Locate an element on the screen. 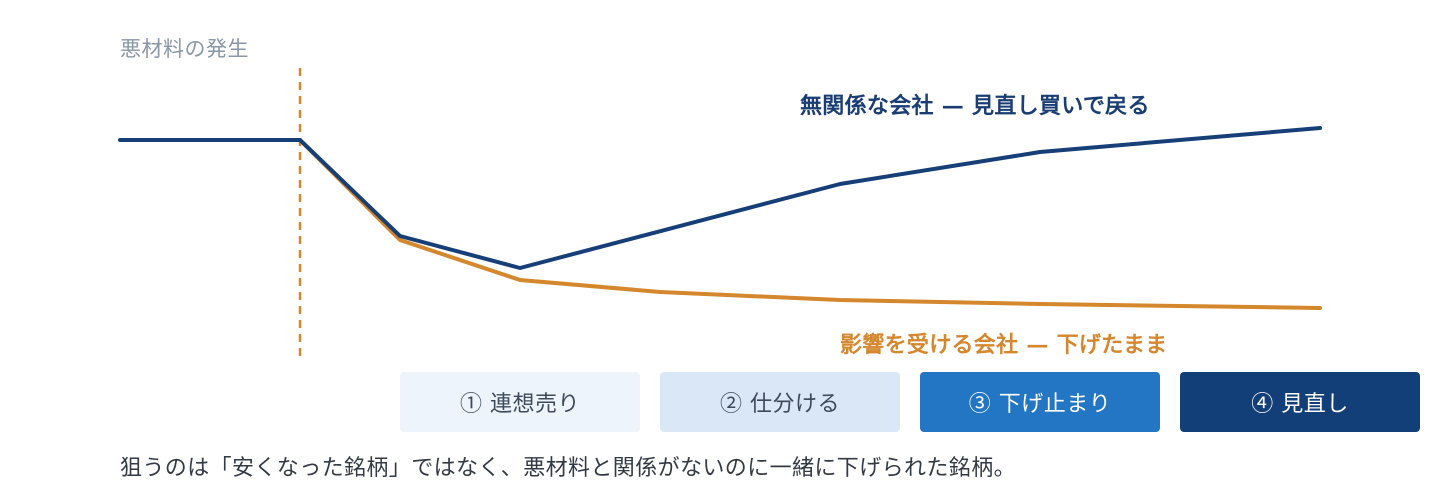  step-2-sorting: ② 仕分ける is located at coordinates (780, 402).